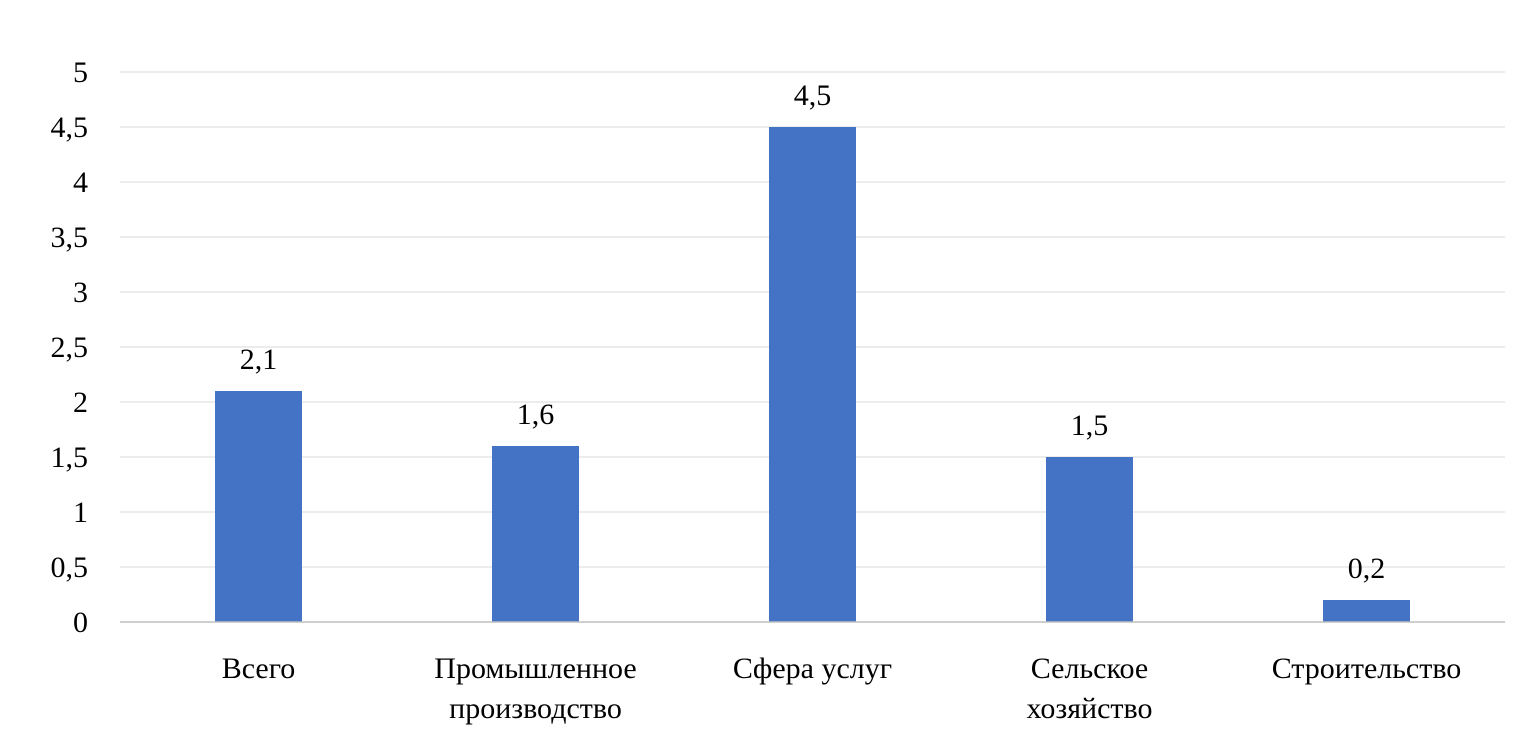 The image size is (1523, 751). Describe the element at coordinates (70, 237) in the screenshot. I see `y-tick-label: 3,5` at that location.